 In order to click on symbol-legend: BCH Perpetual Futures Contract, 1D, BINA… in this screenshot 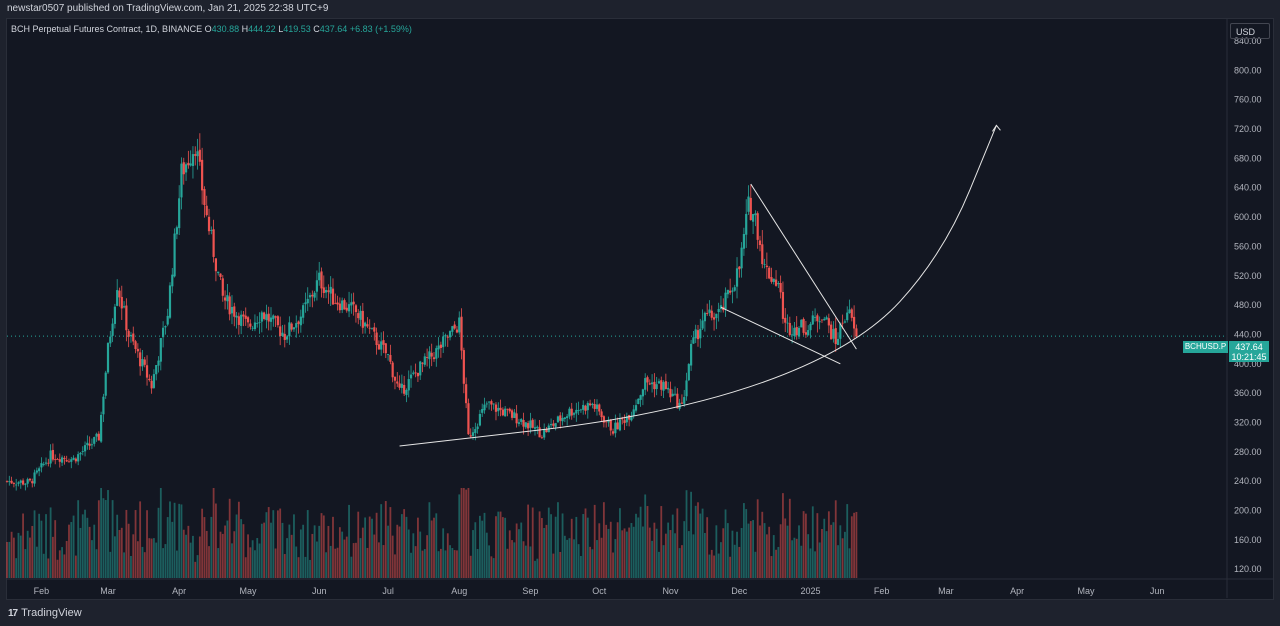, I will do `click(211, 29)`.